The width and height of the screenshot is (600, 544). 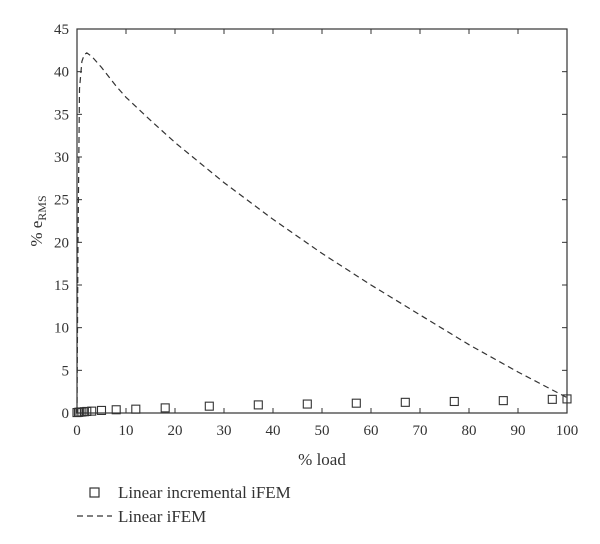 What do you see at coordinates (61, 286) in the screenshot?
I see `y-tick-label: 15` at bounding box center [61, 286].